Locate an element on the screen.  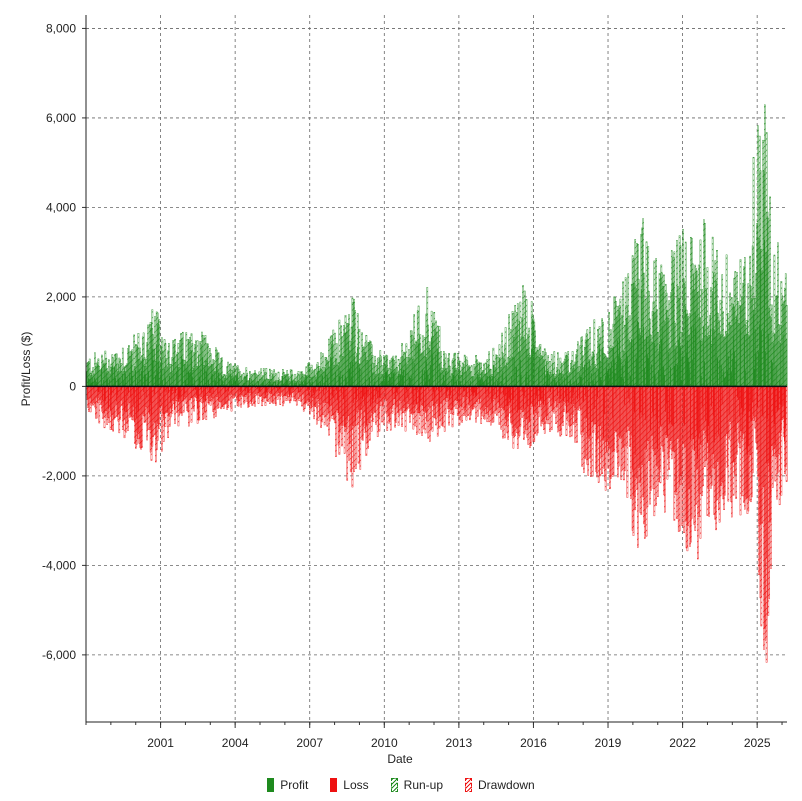
x-tick-label: 2019 is located at coordinates (608, 743).